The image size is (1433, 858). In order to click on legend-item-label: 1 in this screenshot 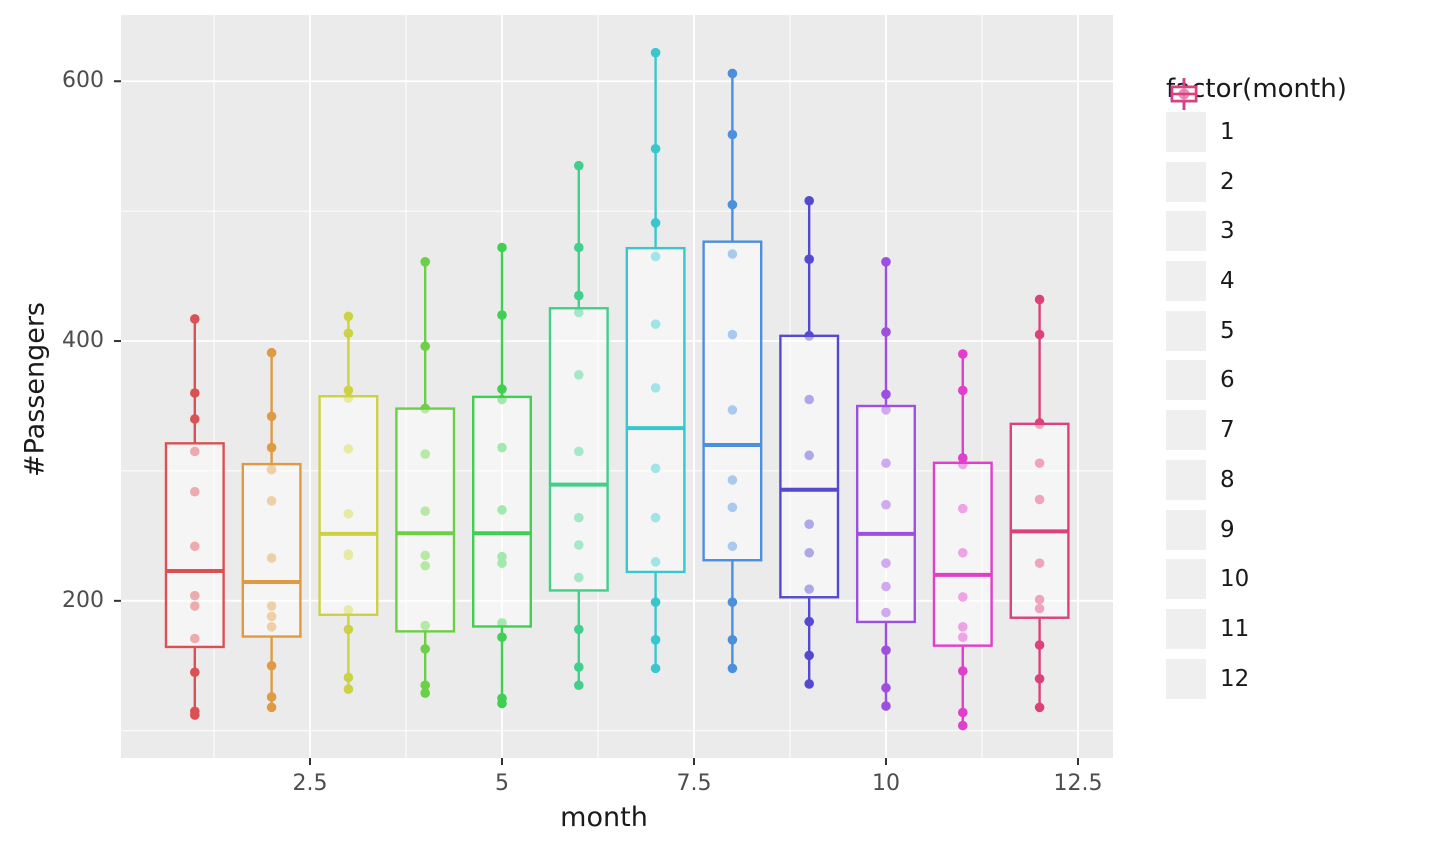, I will do `click(1227, 132)`.